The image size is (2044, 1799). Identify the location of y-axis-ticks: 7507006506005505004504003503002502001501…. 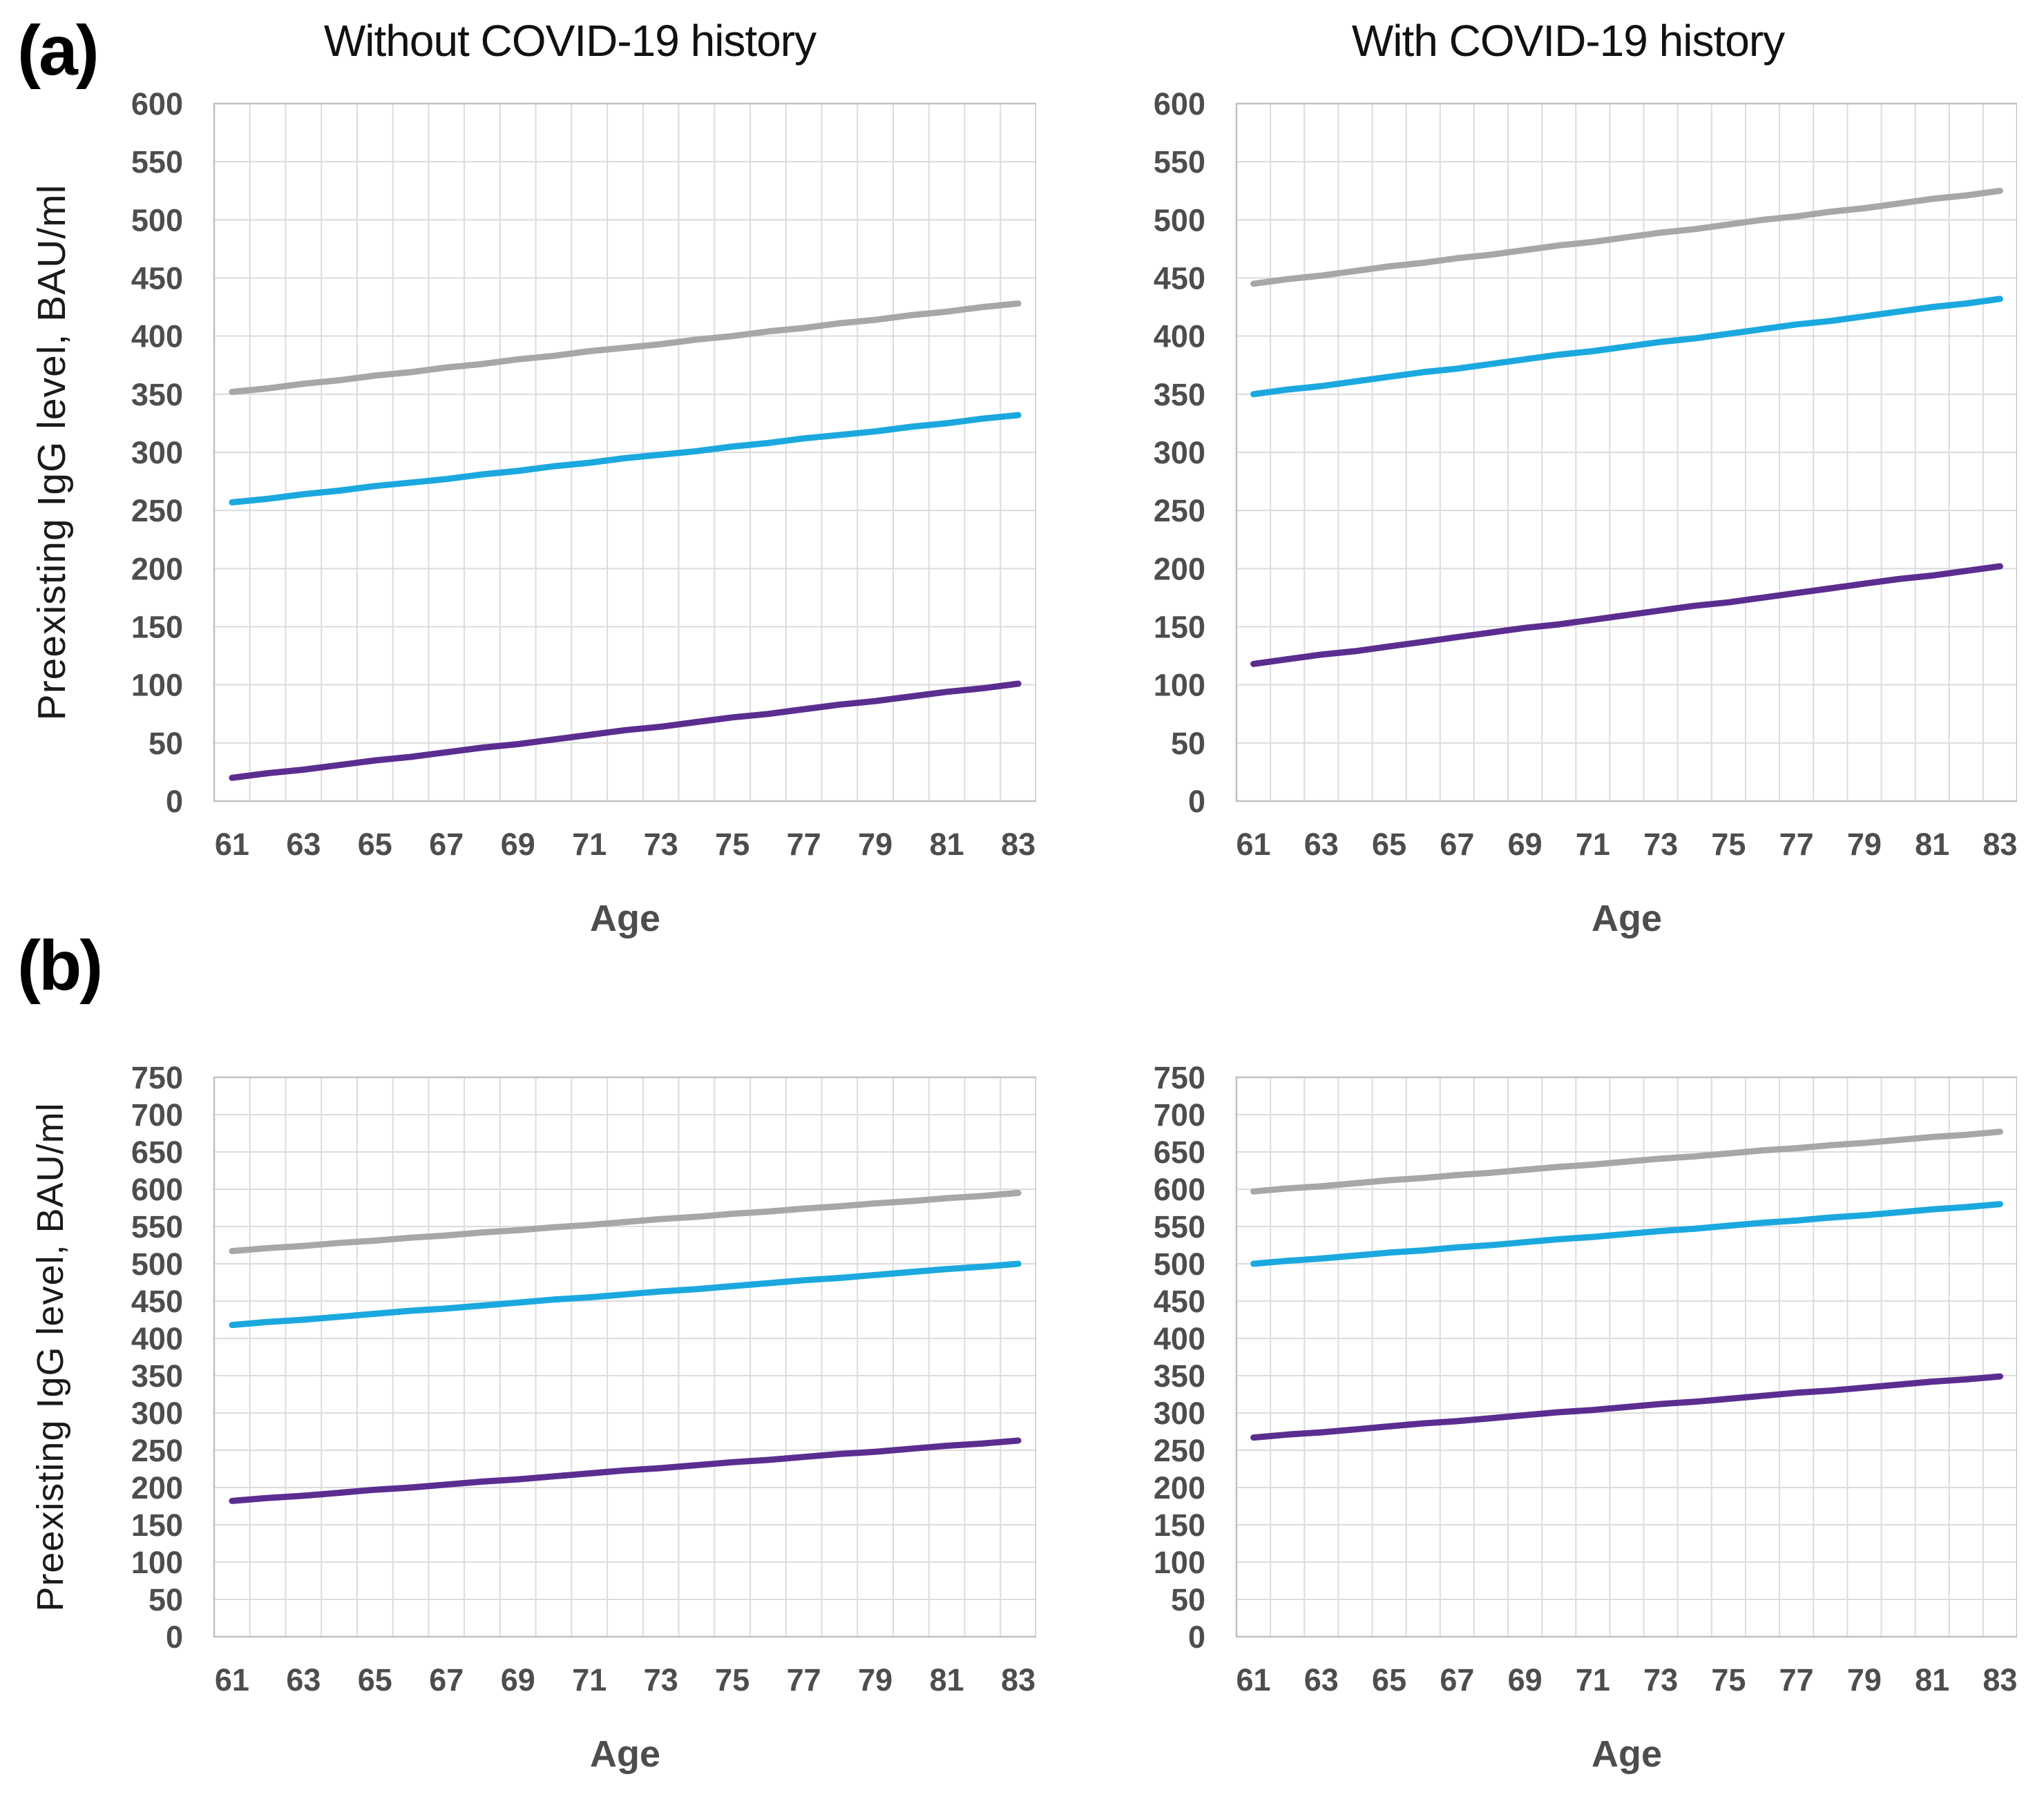
(1179, 1357).